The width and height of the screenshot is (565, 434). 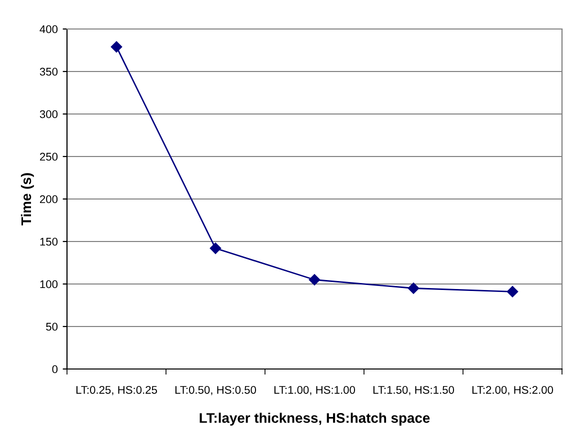 What do you see at coordinates (49, 114) in the screenshot?
I see `y-tick-label: 300` at bounding box center [49, 114].